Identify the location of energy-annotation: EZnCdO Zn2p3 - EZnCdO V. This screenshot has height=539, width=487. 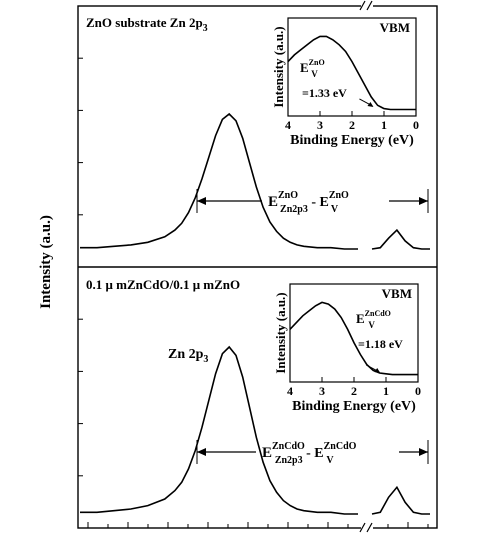
(309, 453).